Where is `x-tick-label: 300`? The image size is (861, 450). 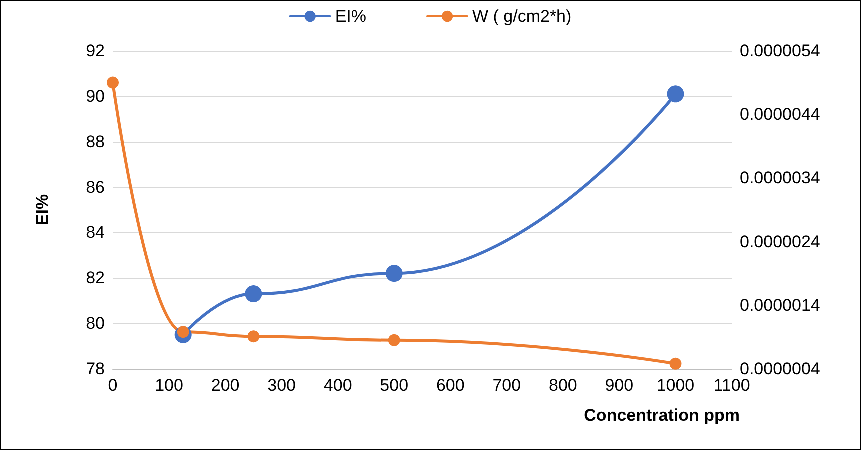 x-tick-label: 300 is located at coordinates (282, 385).